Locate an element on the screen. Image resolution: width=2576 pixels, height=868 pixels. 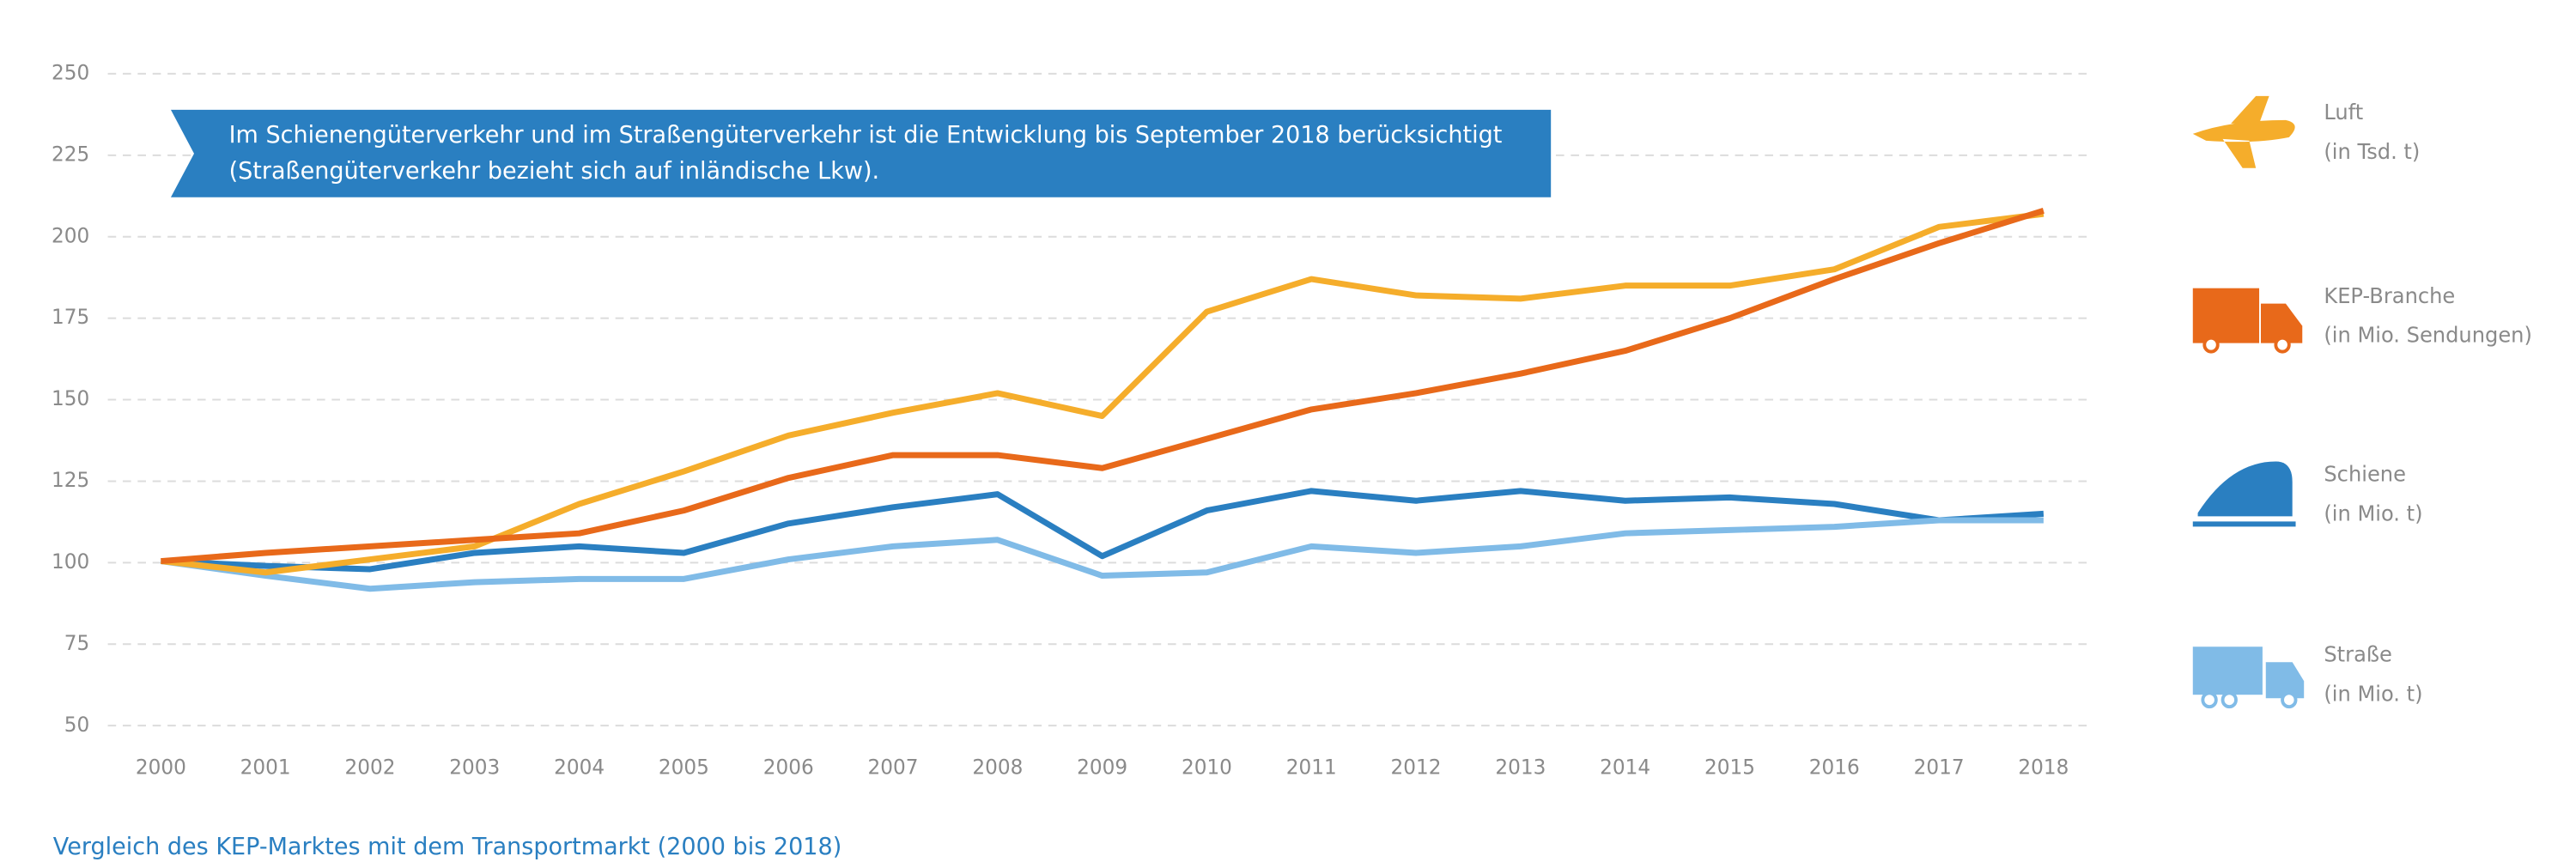
legend-label: Schiene is located at coordinates (2365, 473).